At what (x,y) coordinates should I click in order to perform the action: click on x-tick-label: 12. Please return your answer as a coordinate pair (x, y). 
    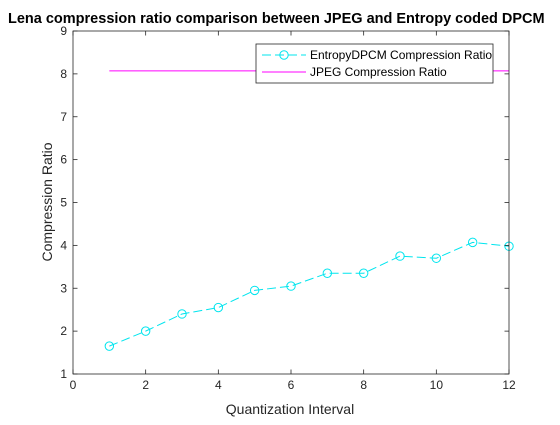
    Looking at the image, I should click on (509, 385).